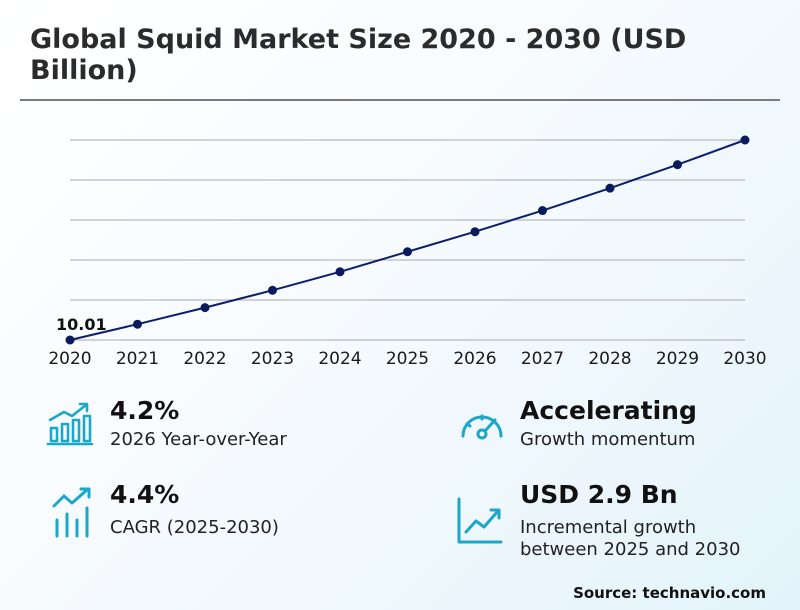  Describe the element at coordinates (272, 359) in the screenshot. I see `x-tick-label: 2023` at that location.